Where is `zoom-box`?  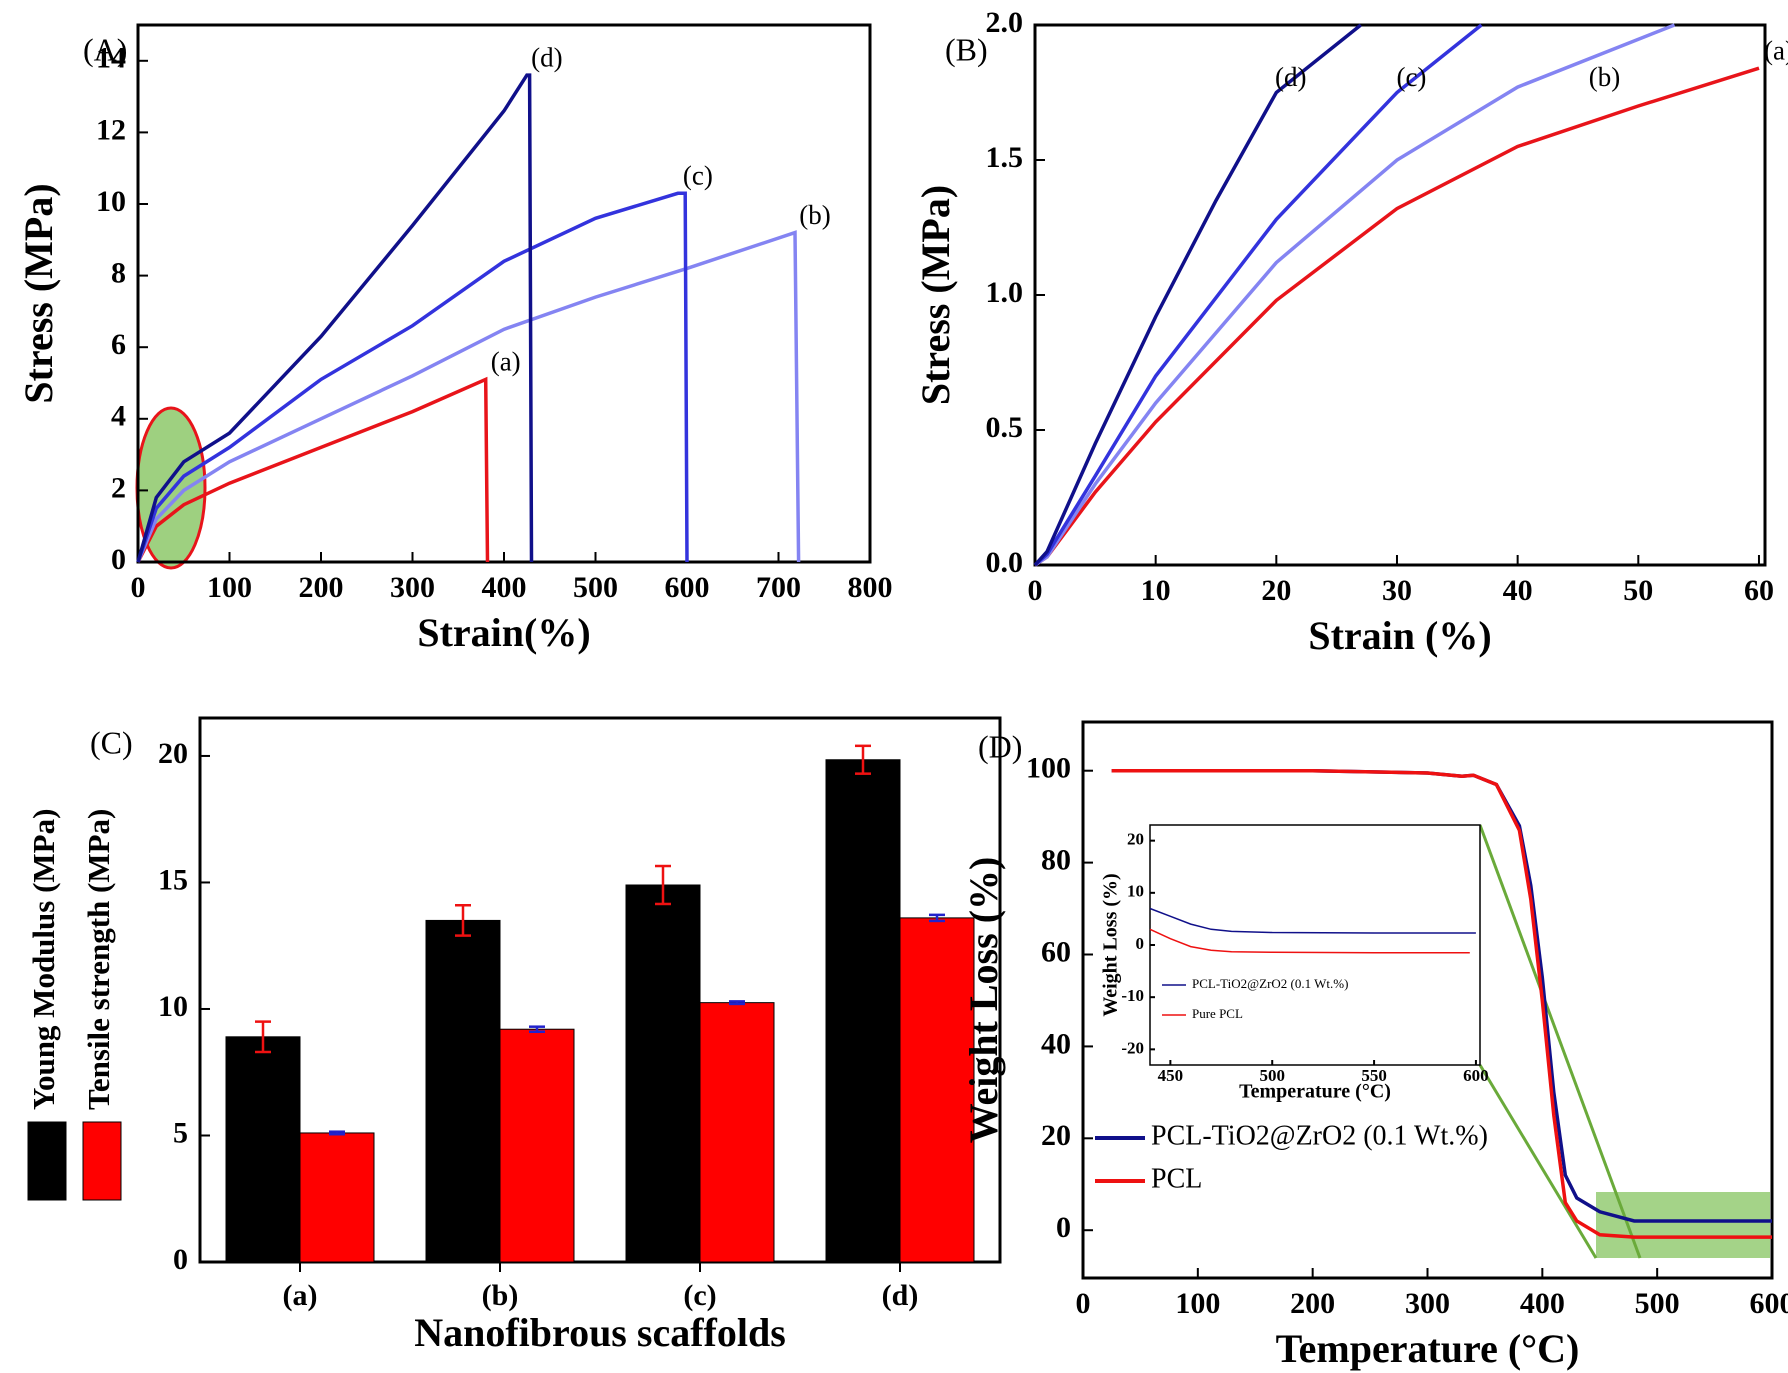
zoom-box is located at coordinates (1683, 1225).